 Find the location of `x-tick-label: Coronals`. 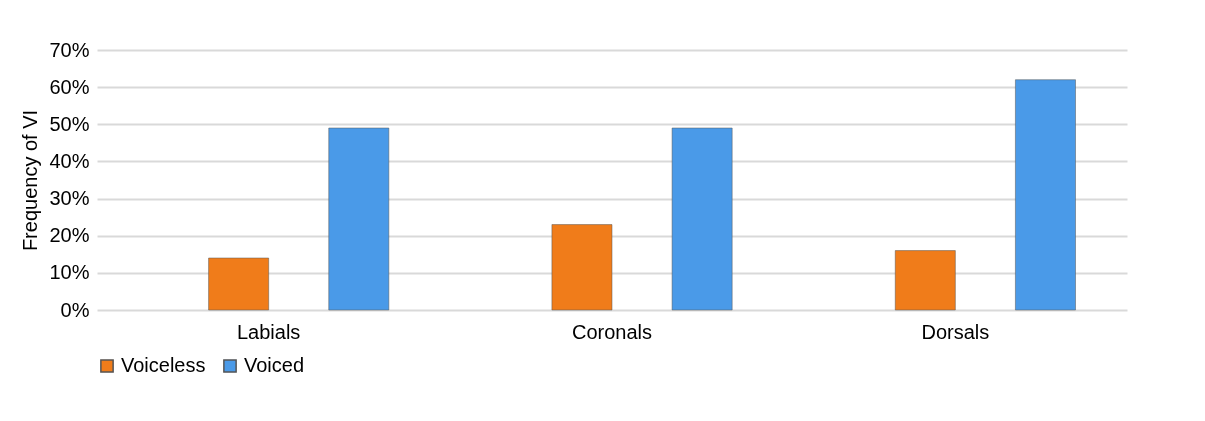

x-tick-label: Coronals is located at coordinates (612, 331).